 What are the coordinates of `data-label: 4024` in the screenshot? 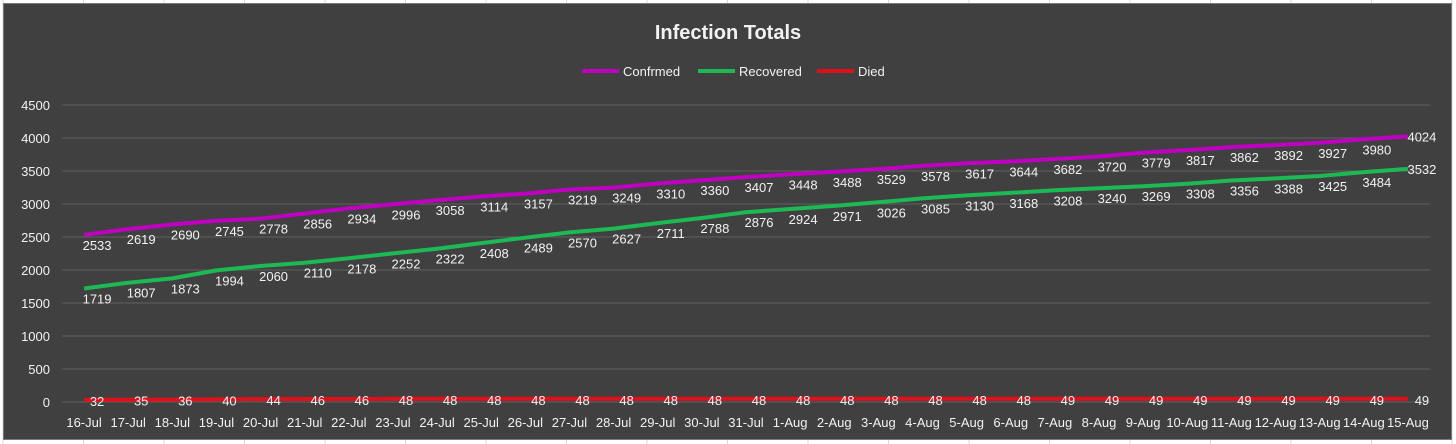 It's located at (1421, 136).